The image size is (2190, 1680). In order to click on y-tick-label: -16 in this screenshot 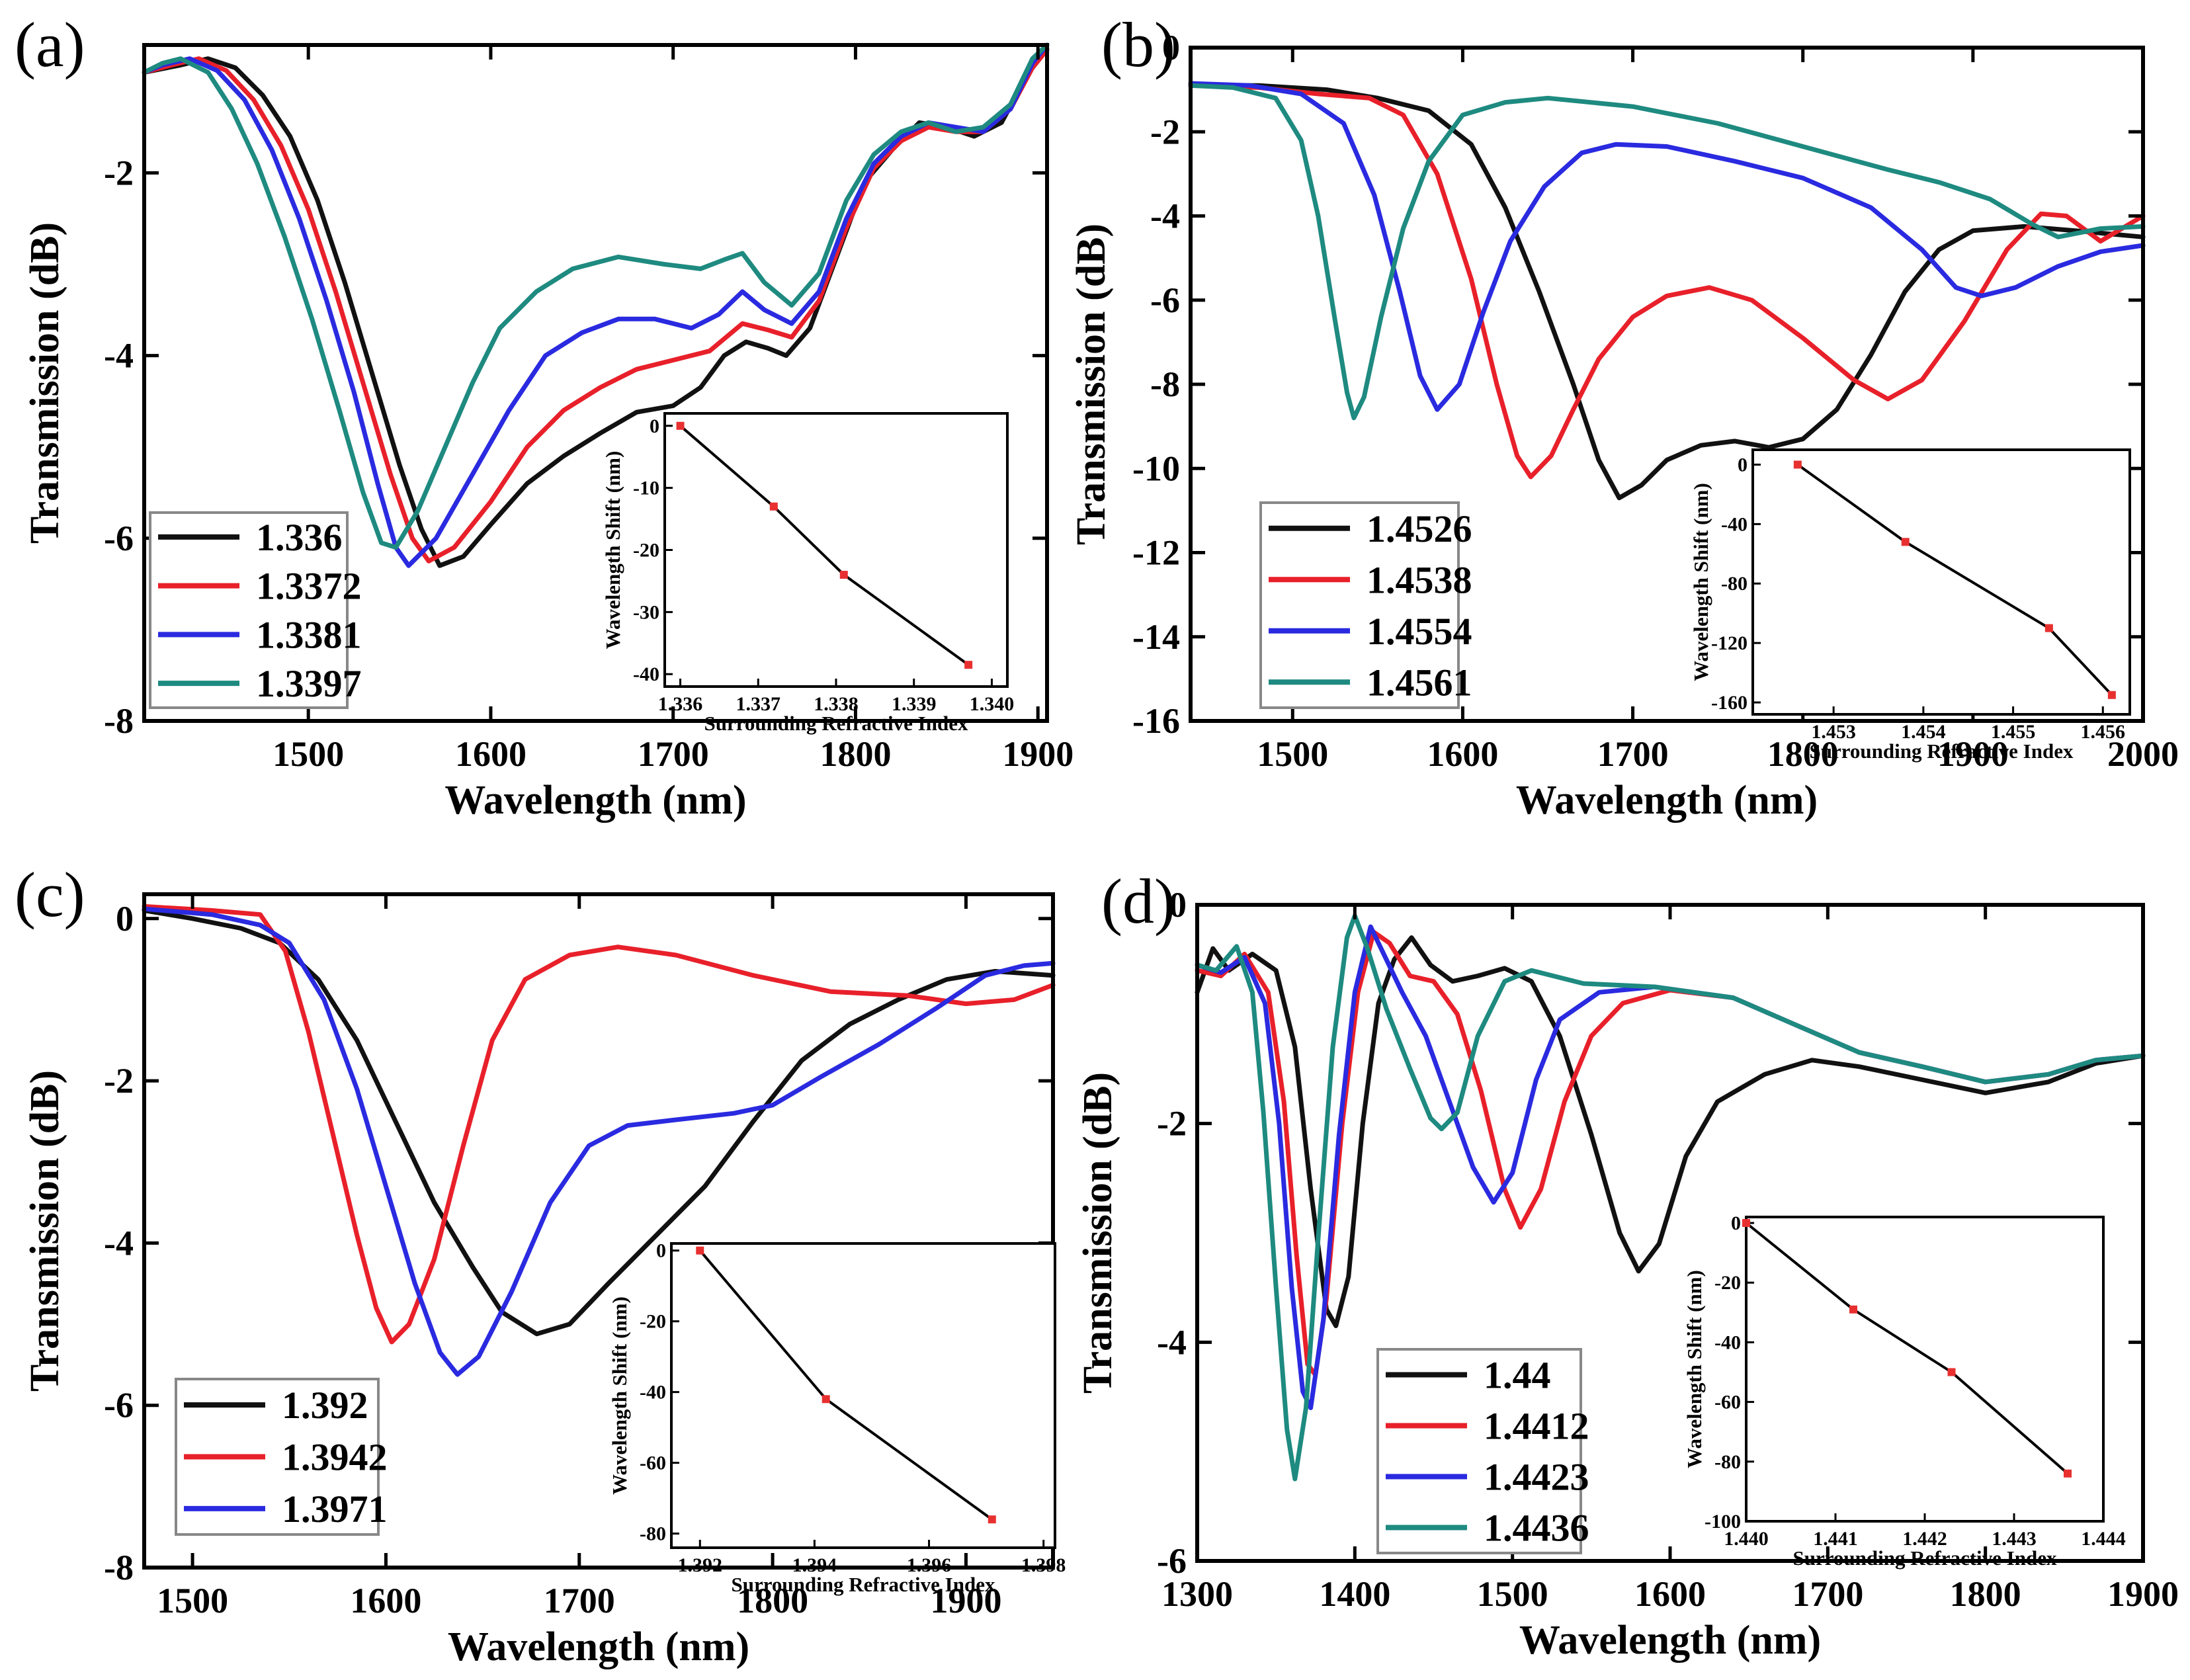, I will do `click(1156, 721)`.